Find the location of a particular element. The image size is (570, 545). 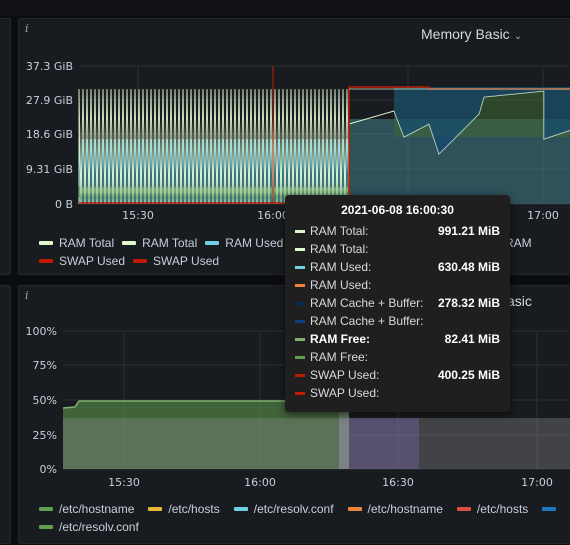

legend-label: SWAP Used is located at coordinates (92, 261).